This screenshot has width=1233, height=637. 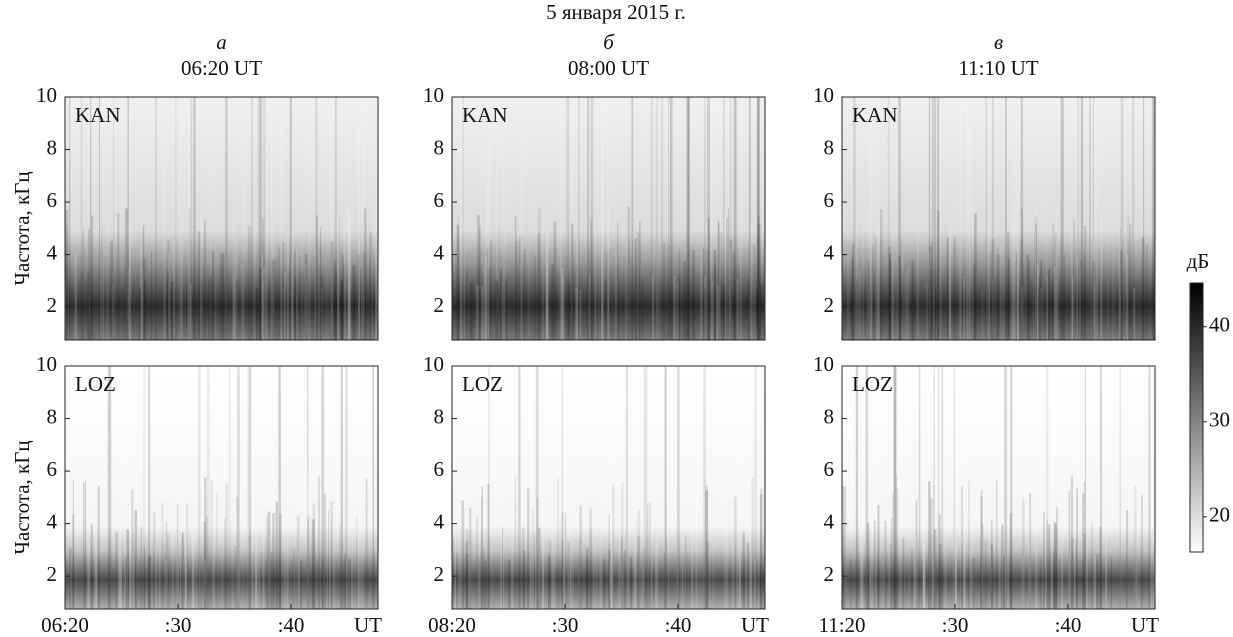 What do you see at coordinates (998, 42) in the screenshot?
I see `panel-letter: в` at bounding box center [998, 42].